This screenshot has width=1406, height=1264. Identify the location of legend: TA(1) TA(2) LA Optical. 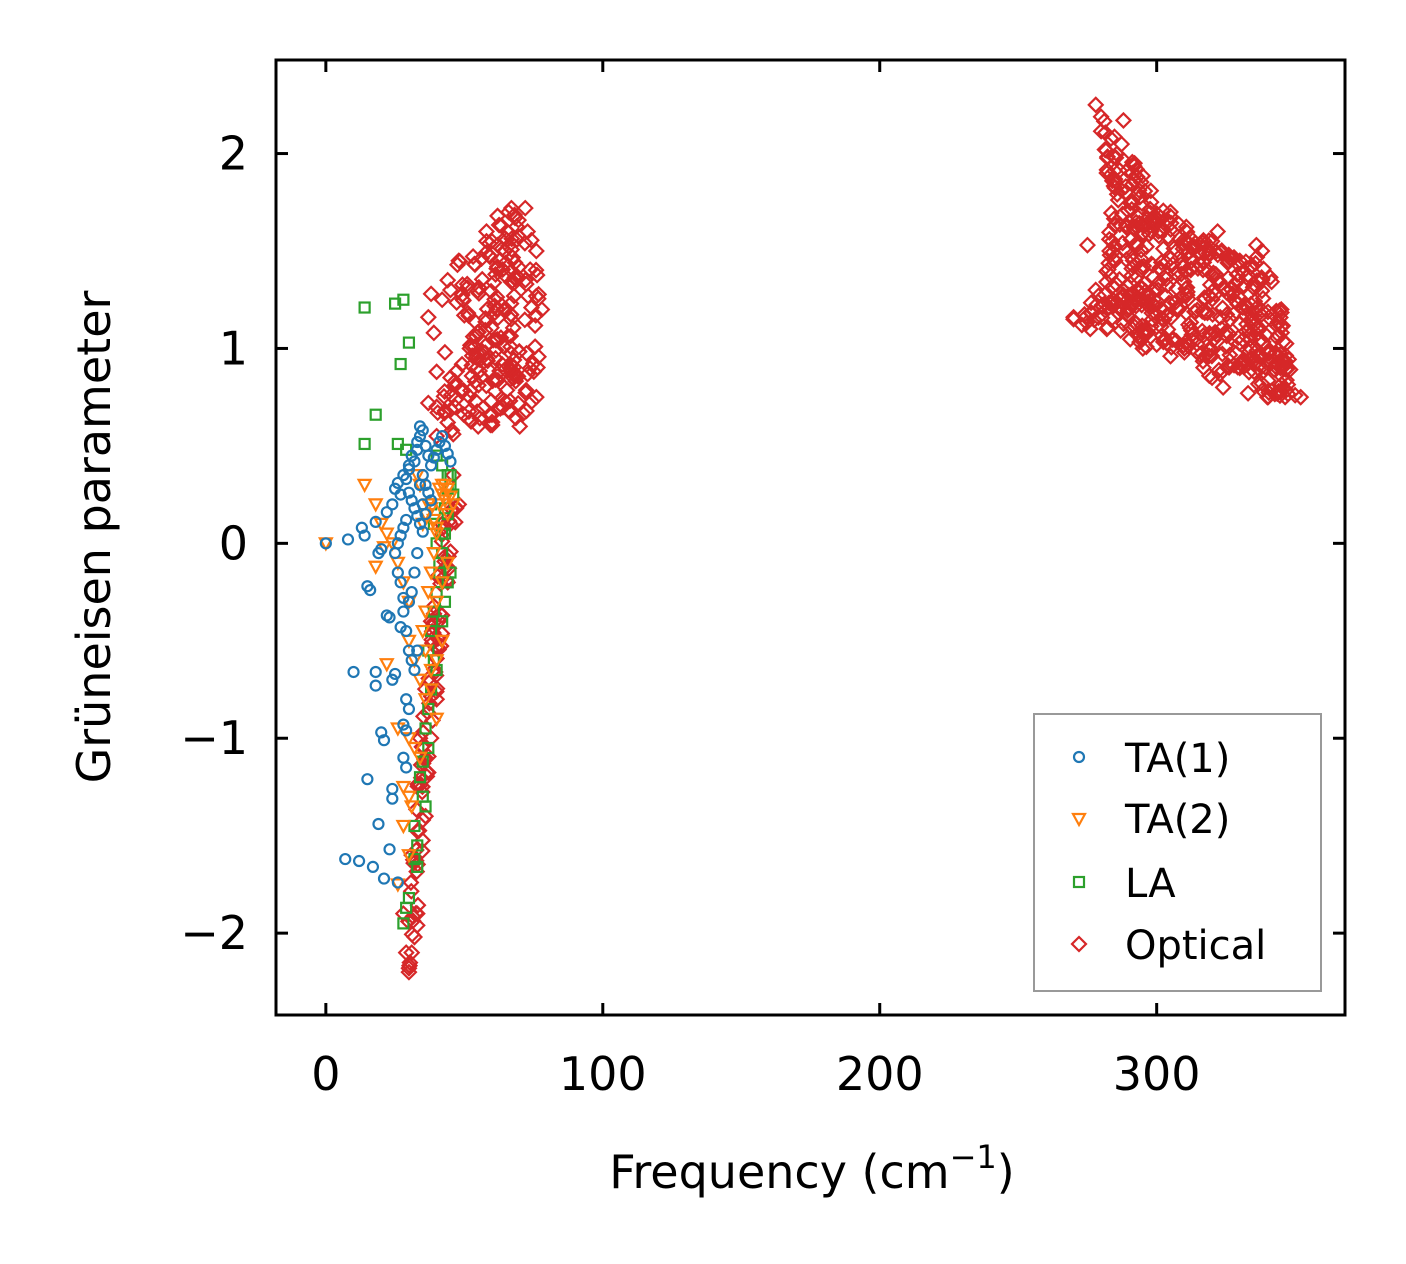
(1177, 852).